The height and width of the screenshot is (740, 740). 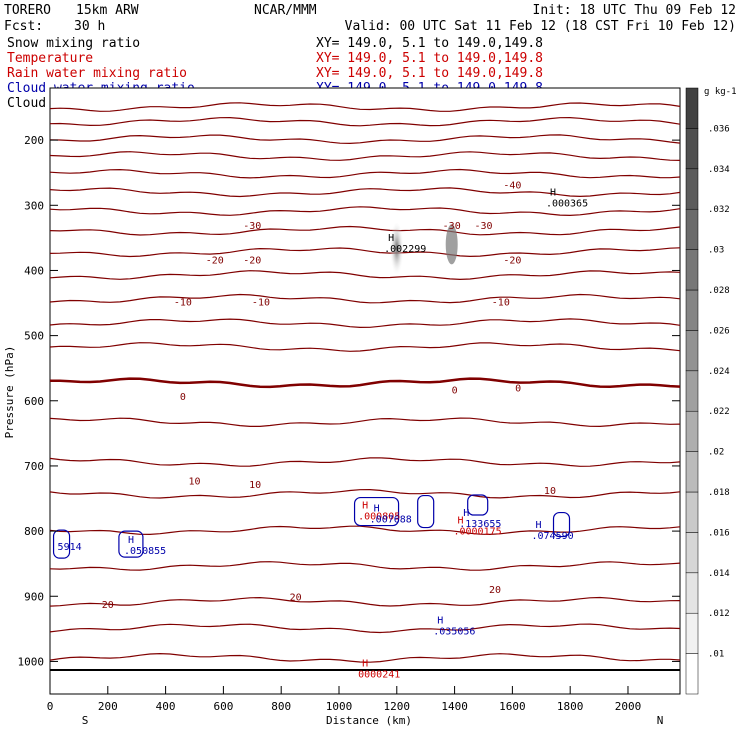 What do you see at coordinates (27, 10) in the screenshot?
I see `model-name: TORERO` at bounding box center [27, 10].